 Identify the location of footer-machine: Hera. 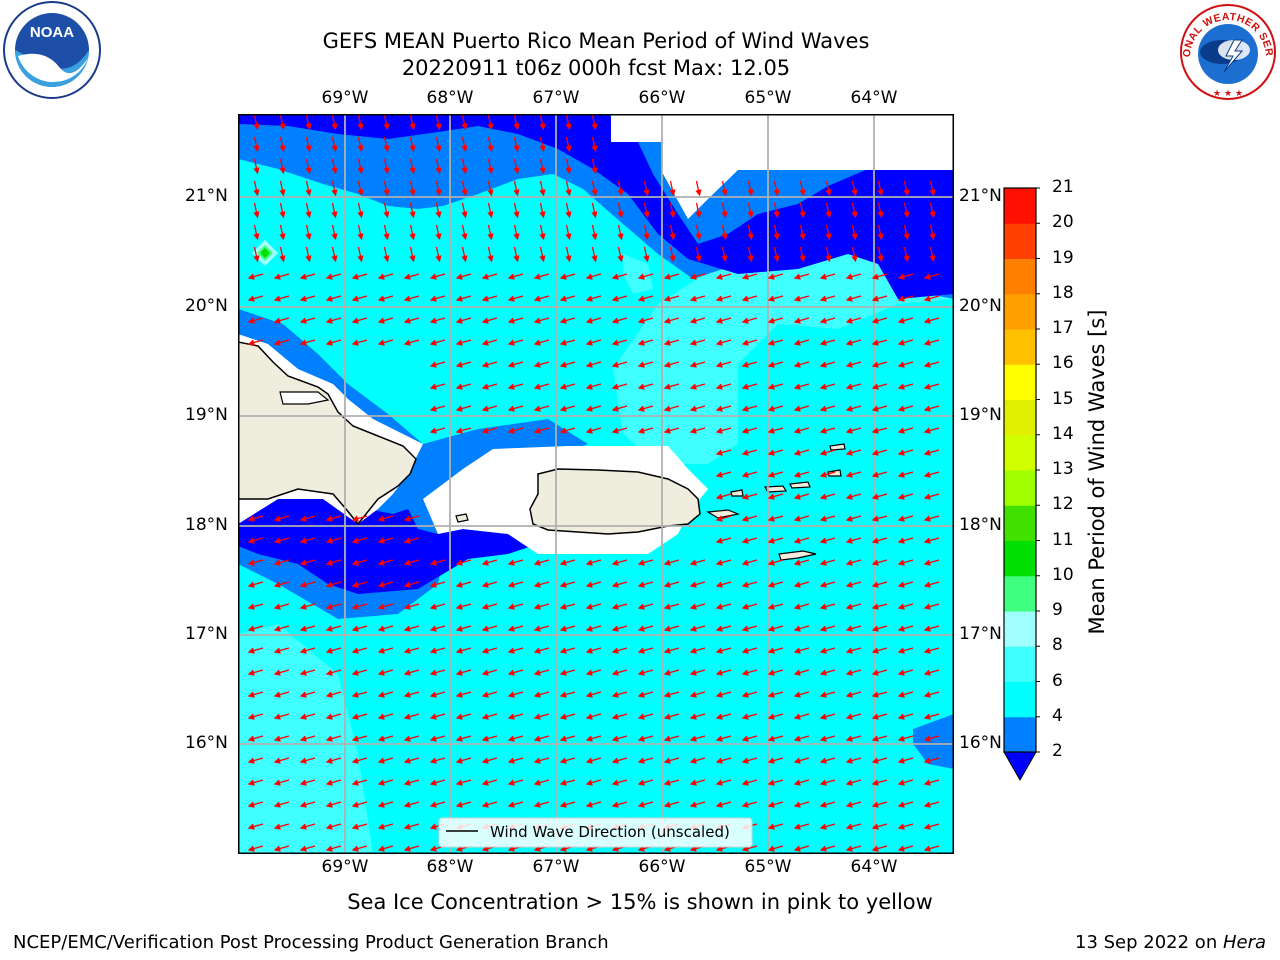
(1244, 942).